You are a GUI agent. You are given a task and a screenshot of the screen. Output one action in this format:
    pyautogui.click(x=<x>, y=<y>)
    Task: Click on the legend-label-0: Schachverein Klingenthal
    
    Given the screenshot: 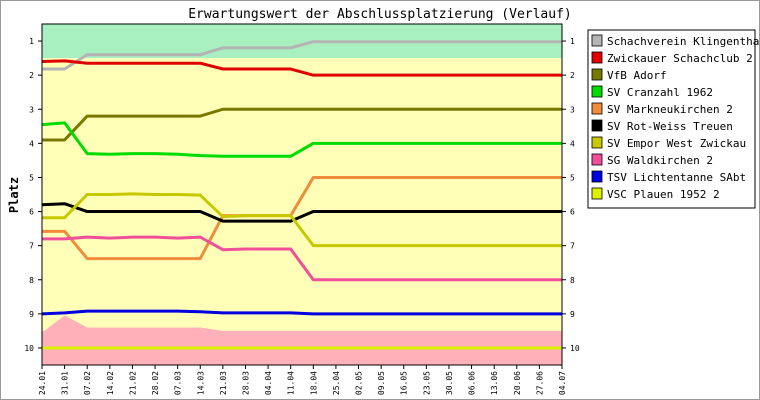 What is the action you would take?
    pyautogui.click(x=683, y=41)
    